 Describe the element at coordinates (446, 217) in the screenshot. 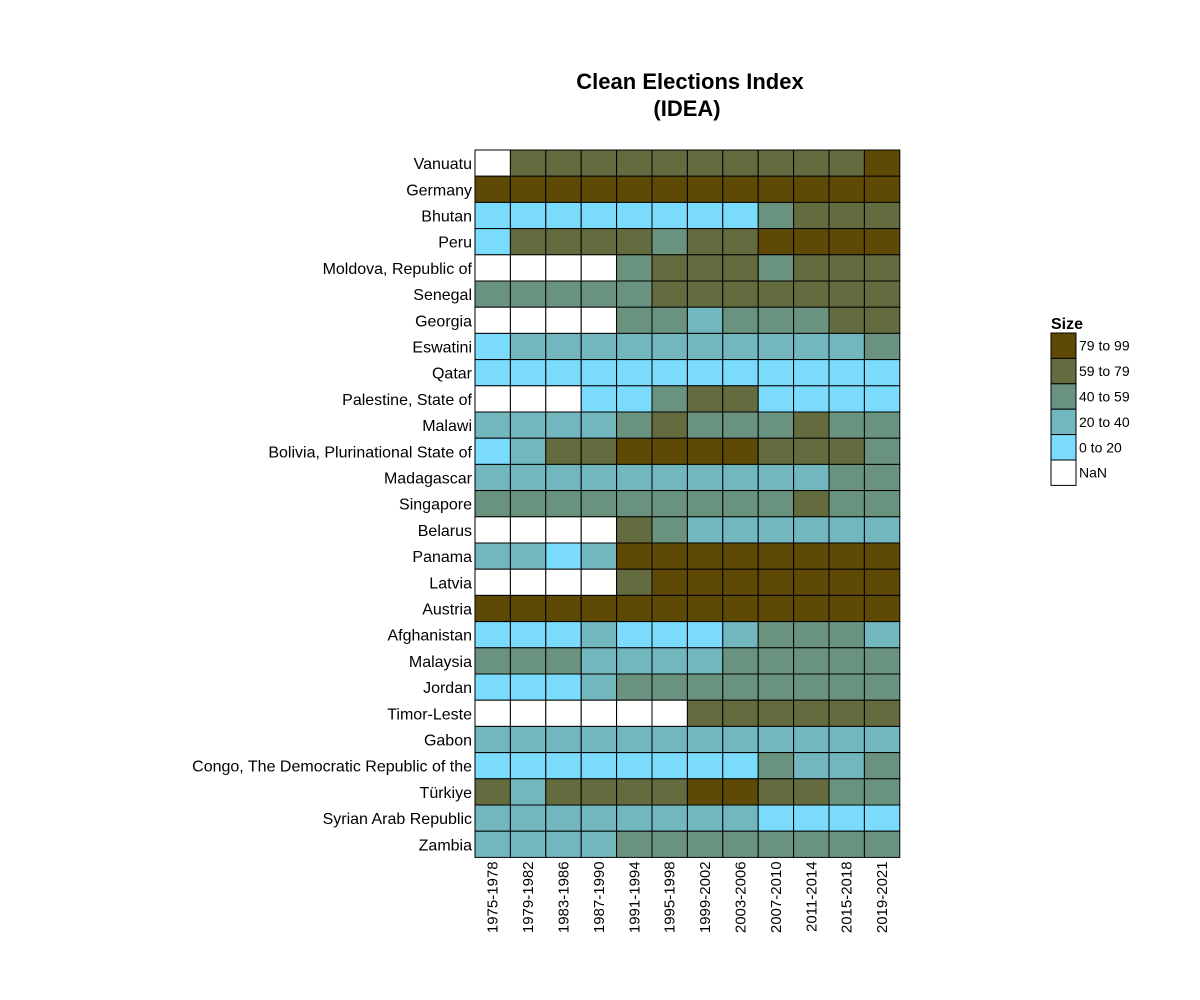

I see `row-label: Bhutan` at that location.